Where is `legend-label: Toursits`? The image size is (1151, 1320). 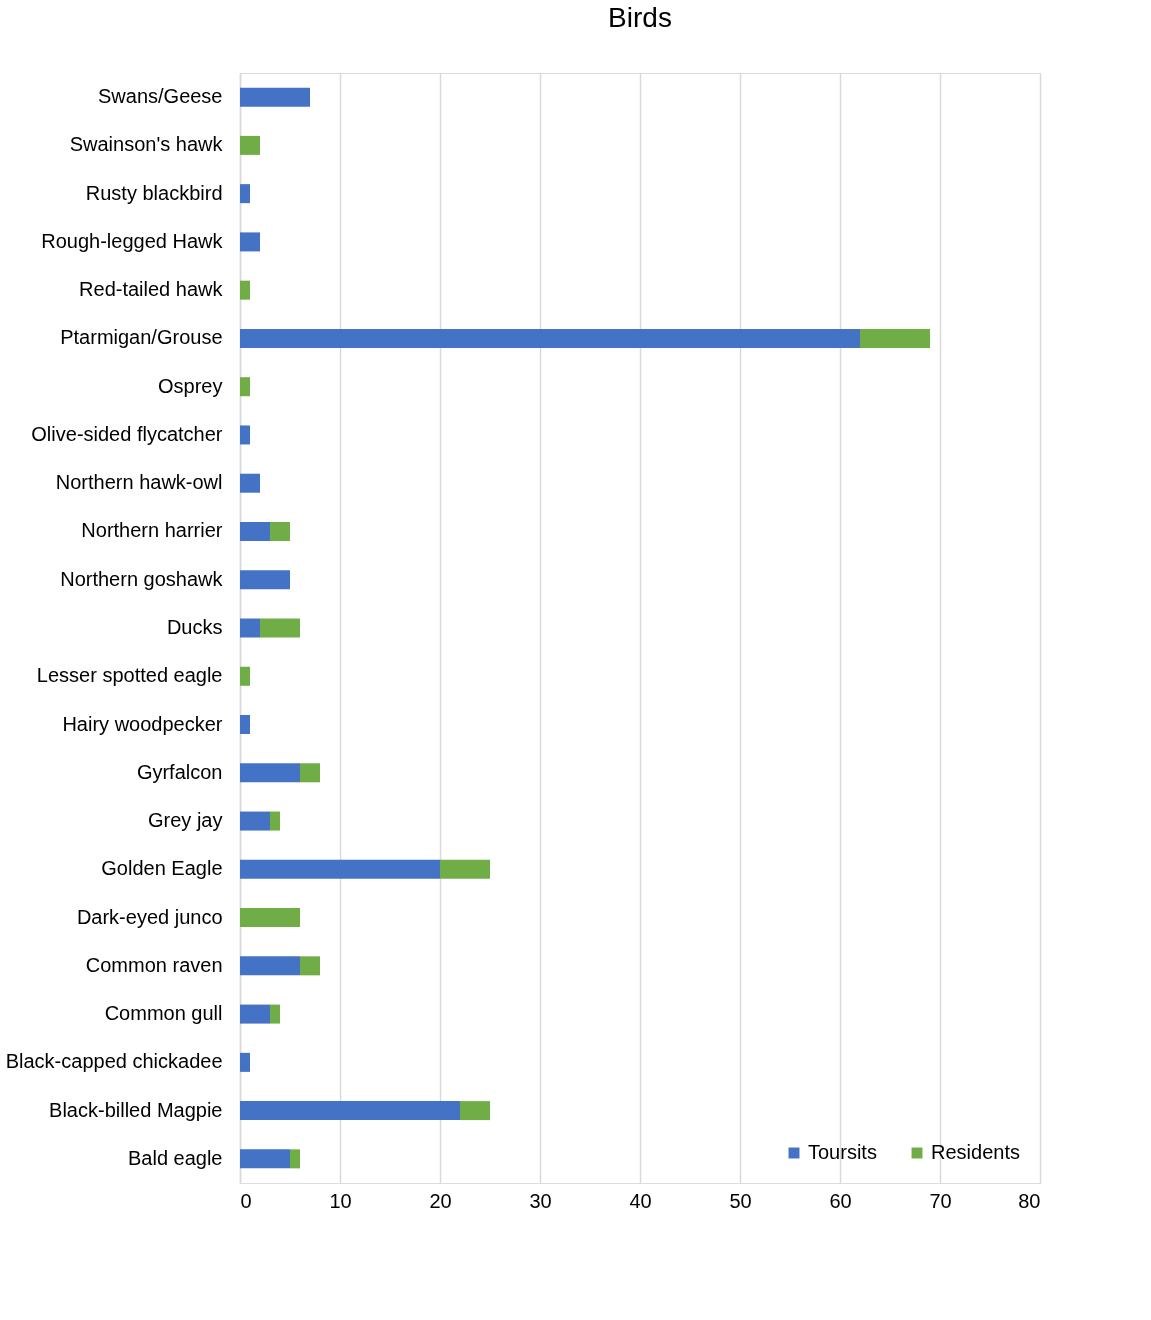 legend-label: Toursits is located at coordinates (842, 1152).